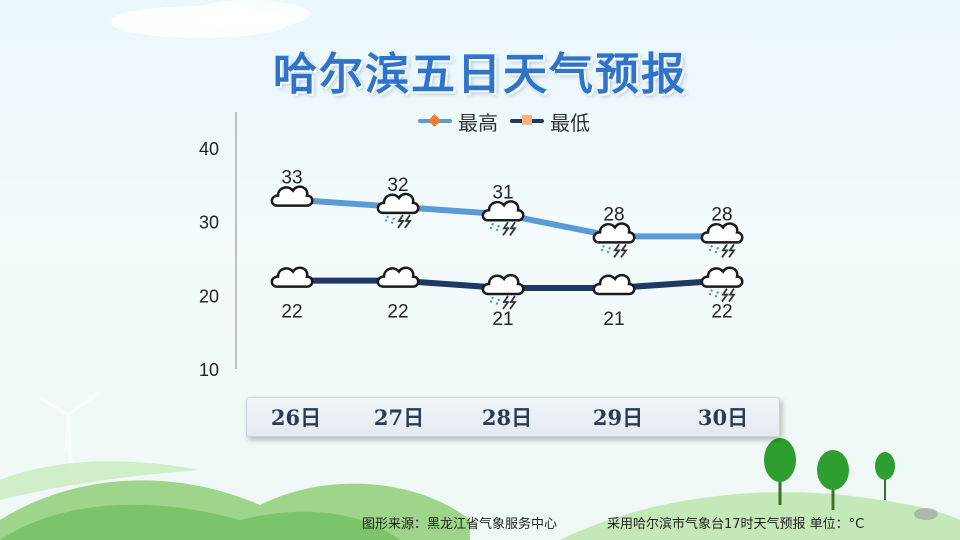 Image resolution: width=960 pixels, height=540 pixels. Describe the element at coordinates (736, 524) in the screenshot. I see `footer-note: 采用哈尔滨市气象台17时天气预报 单位：°C` at that location.